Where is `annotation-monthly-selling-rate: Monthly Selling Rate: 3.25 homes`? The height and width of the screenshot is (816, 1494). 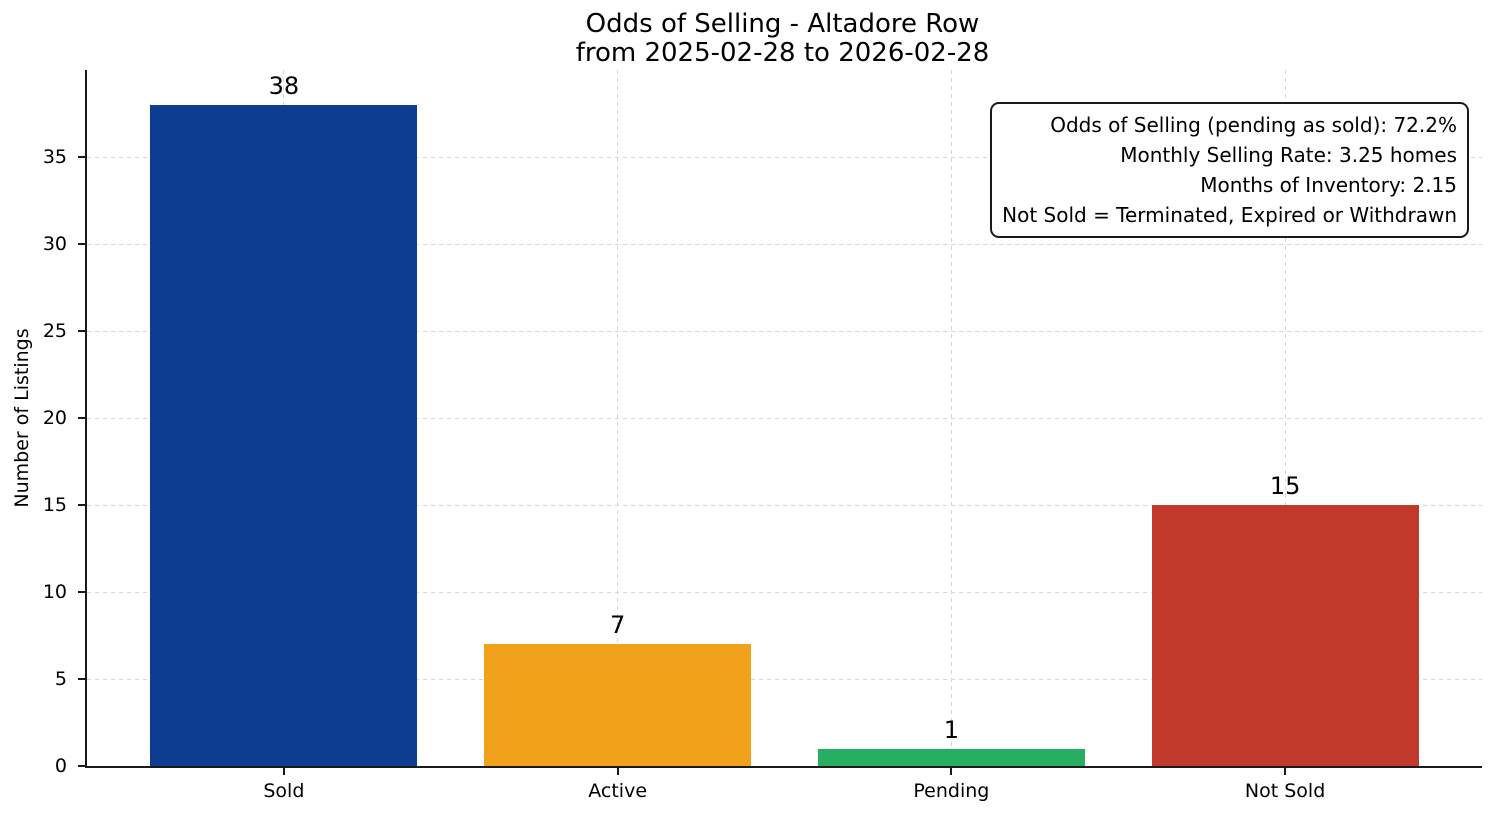 annotation-monthly-selling-rate: Monthly Selling Rate: 3.25 homes is located at coordinates (1288, 155).